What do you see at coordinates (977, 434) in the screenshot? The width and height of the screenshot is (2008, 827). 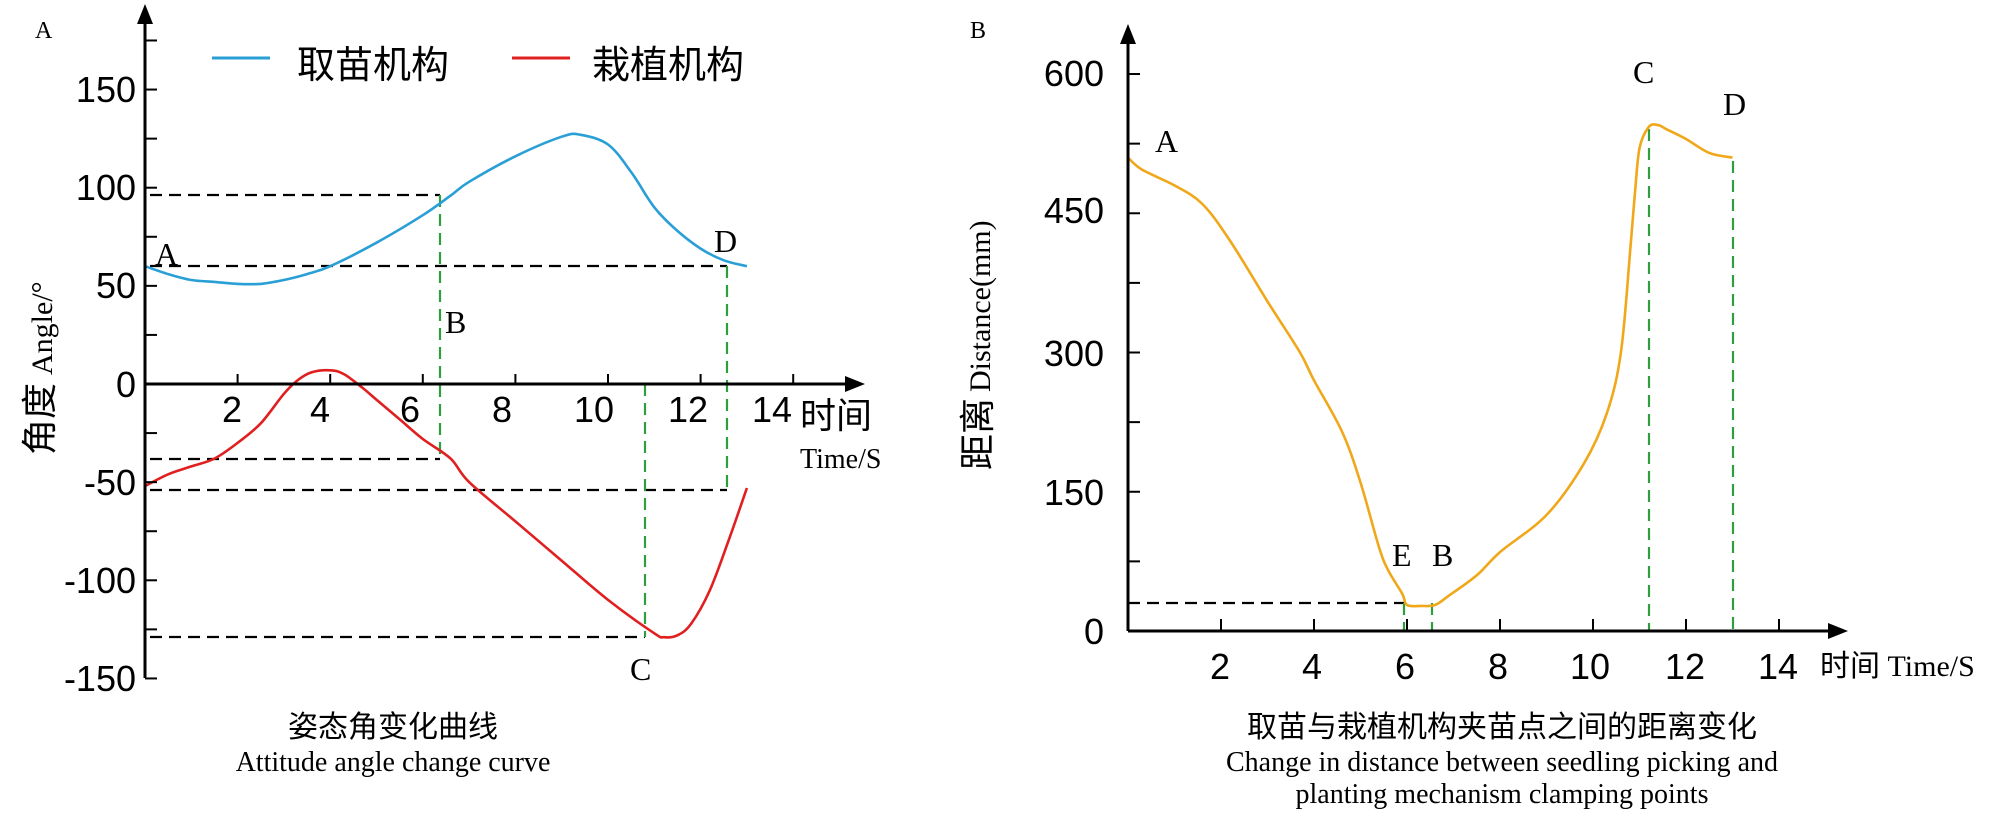 I see `y-label-cn: 距离` at bounding box center [977, 434].